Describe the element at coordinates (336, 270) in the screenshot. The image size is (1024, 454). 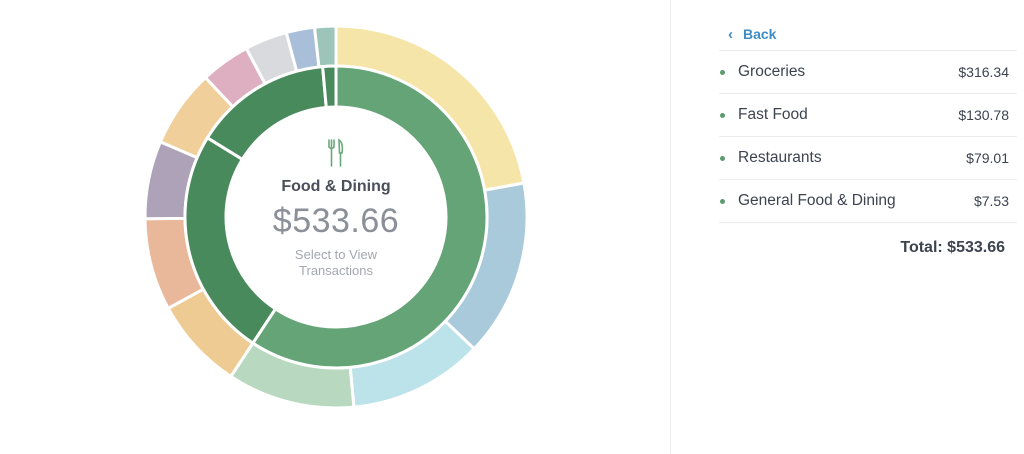
I see `hint-line-2: Transactions` at that location.